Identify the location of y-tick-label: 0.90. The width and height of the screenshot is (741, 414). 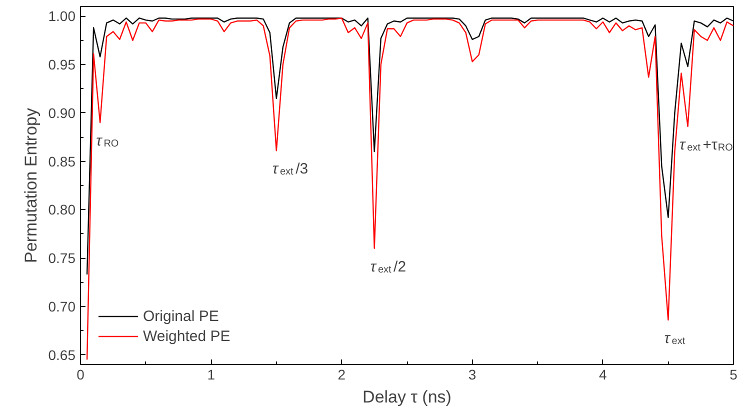
(62, 112).